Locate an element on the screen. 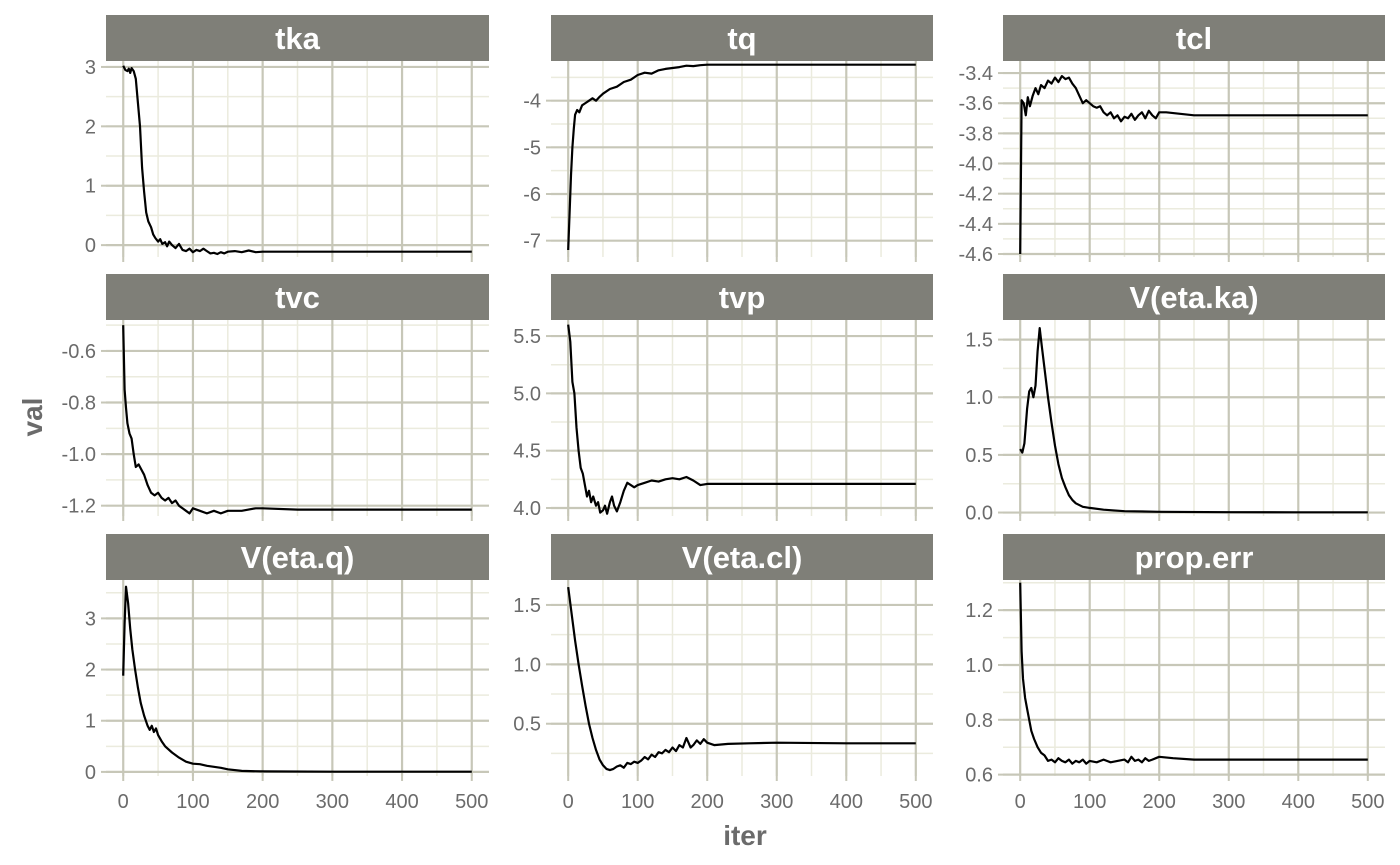 This screenshot has height=865, width=1400. y-tick-label: -6 is located at coordinates (532, 195).